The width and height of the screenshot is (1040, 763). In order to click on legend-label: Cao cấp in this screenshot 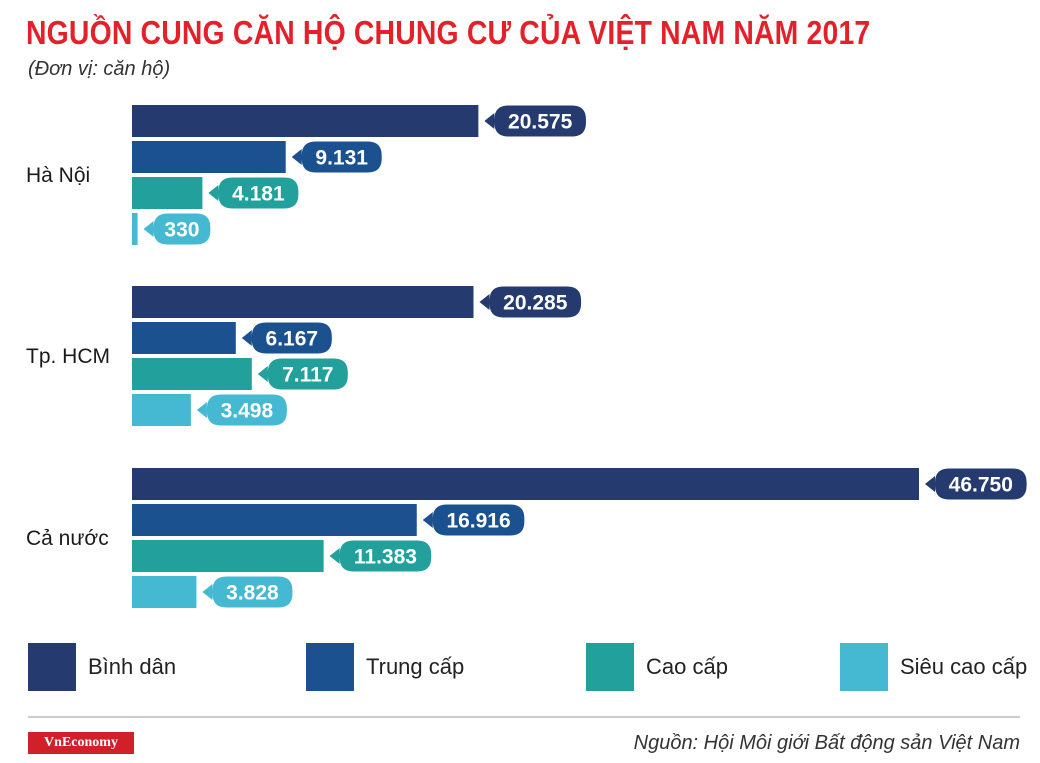, I will do `click(687, 666)`.